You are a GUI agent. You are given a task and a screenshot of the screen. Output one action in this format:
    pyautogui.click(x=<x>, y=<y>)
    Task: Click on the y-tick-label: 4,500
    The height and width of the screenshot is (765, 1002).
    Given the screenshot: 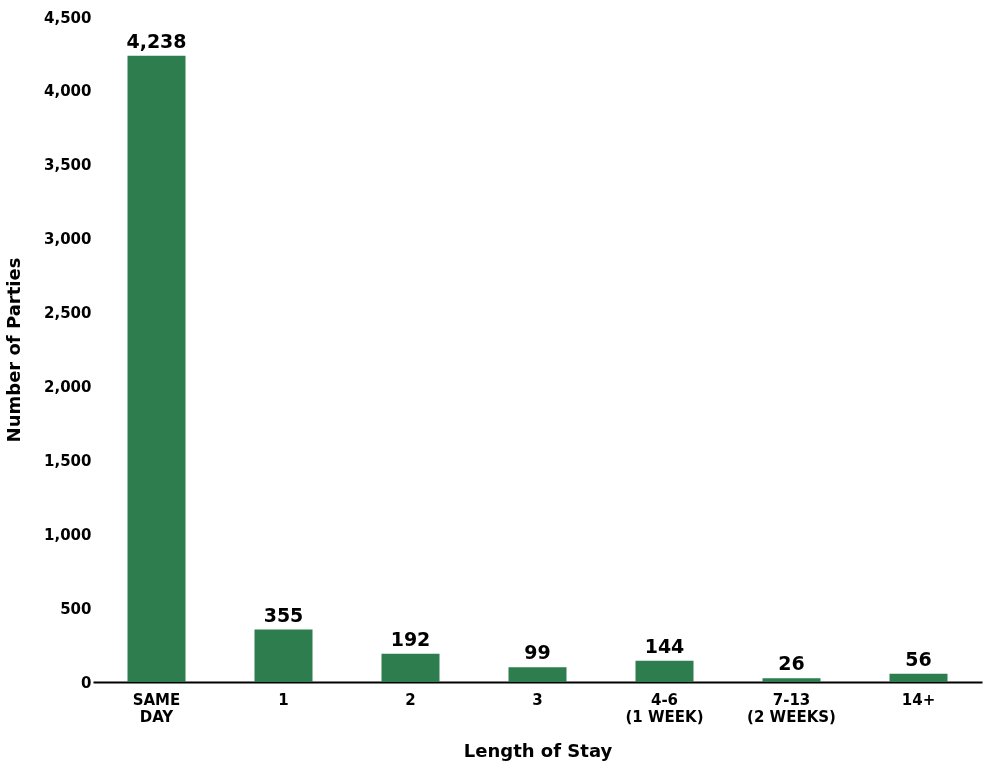 What is the action you would take?
    pyautogui.click(x=68, y=17)
    